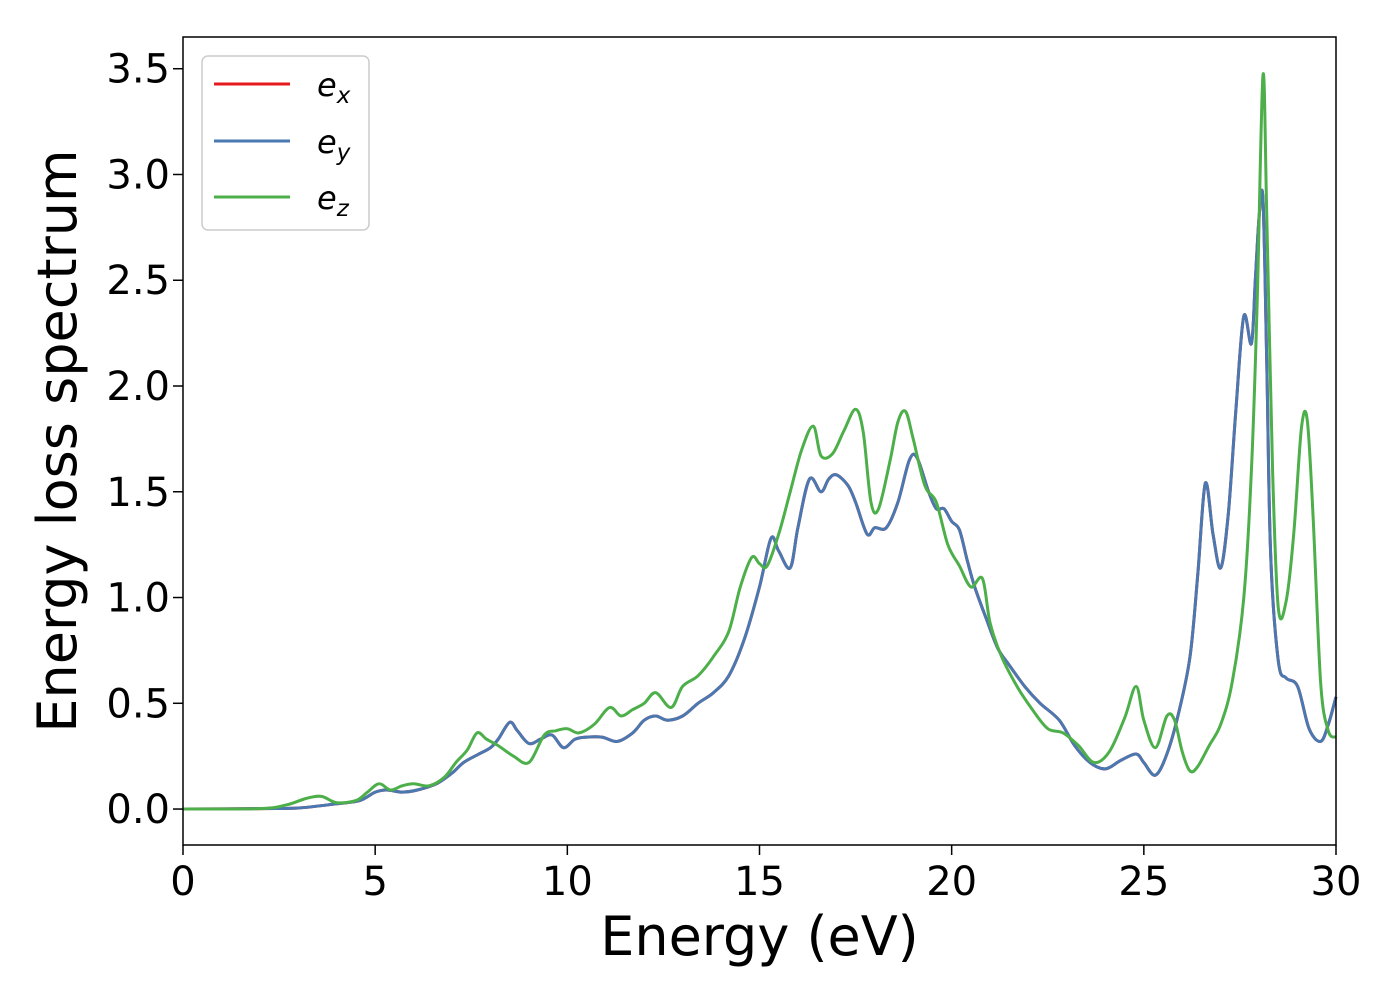 The image size is (1400, 1000). What do you see at coordinates (182, 882) in the screenshot?
I see `x-tick-label: 0` at bounding box center [182, 882].